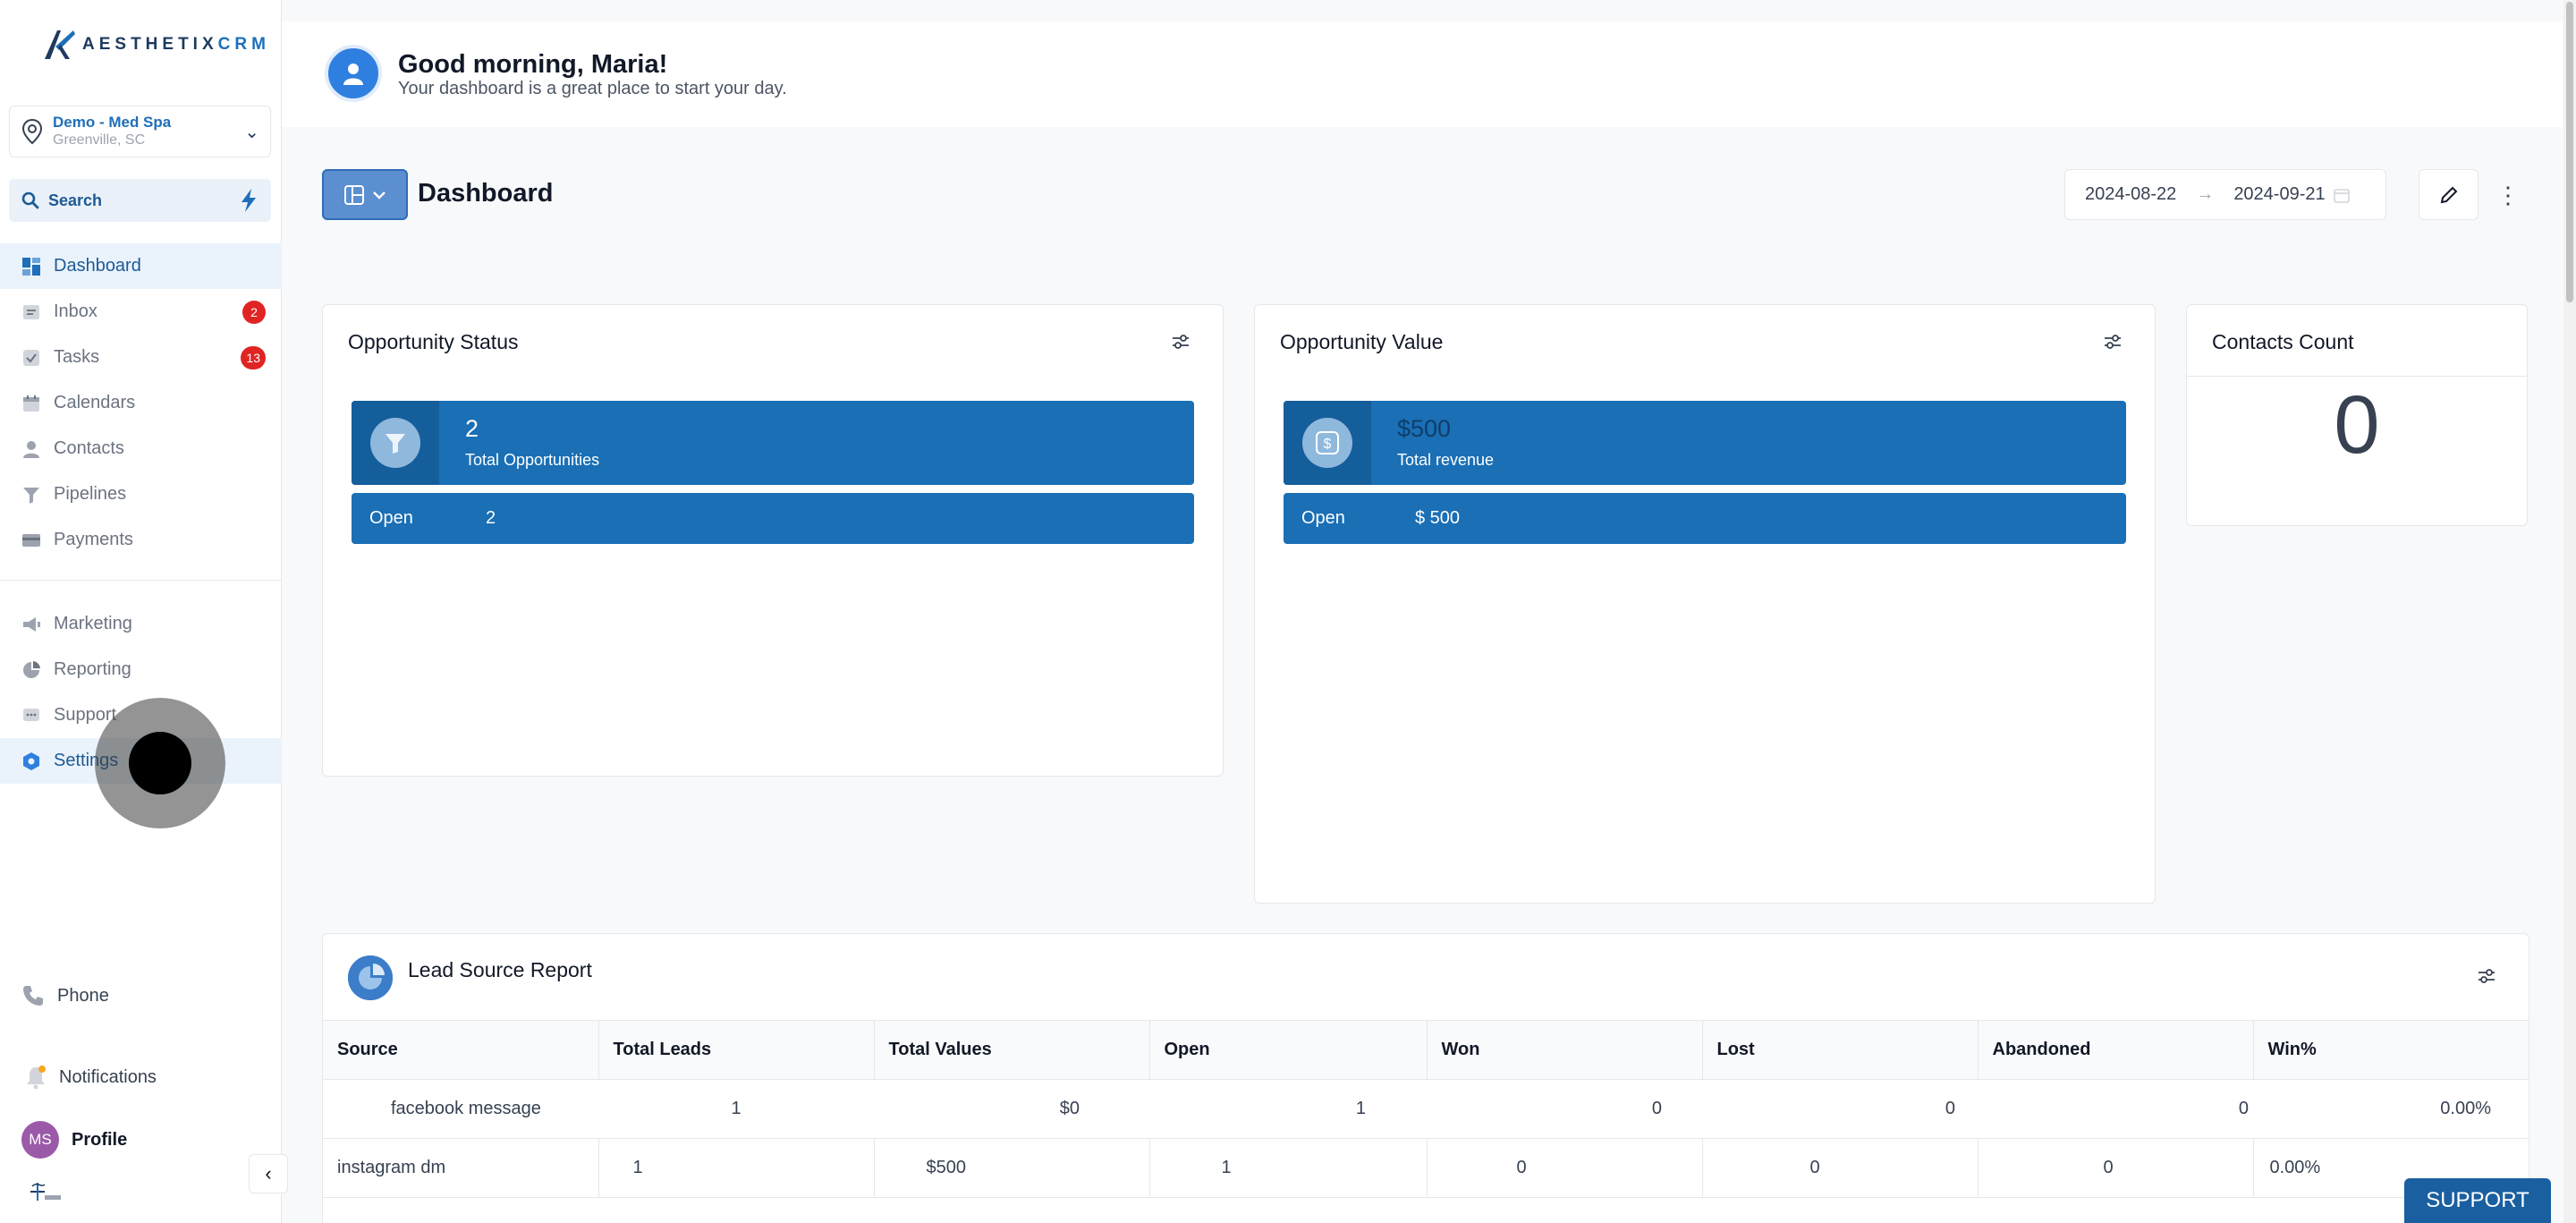 The width and height of the screenshot is (2576, 1223). I want to click on sidebar-item-label: Calendars, so click(95, 402).